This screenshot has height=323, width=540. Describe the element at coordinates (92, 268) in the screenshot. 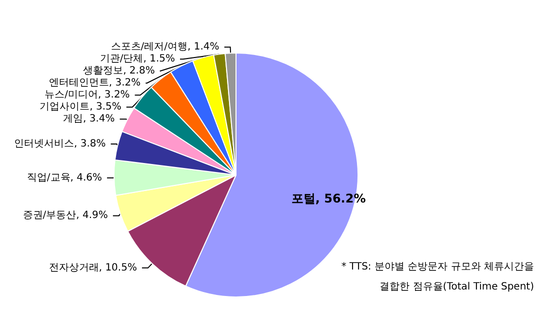

I see `slice-label: 전자상거래, 10.5%` at that location.